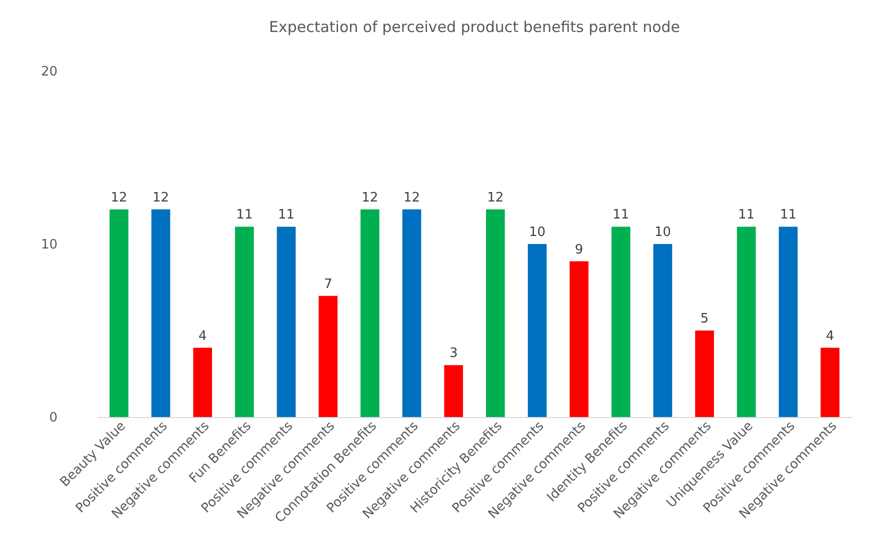 The height and width of the screenshot is (545, 892). What do you see at coordinates (53, 418) in the screenshot?
I see `y-tick-label: 0` at bounding box center [53, 418].